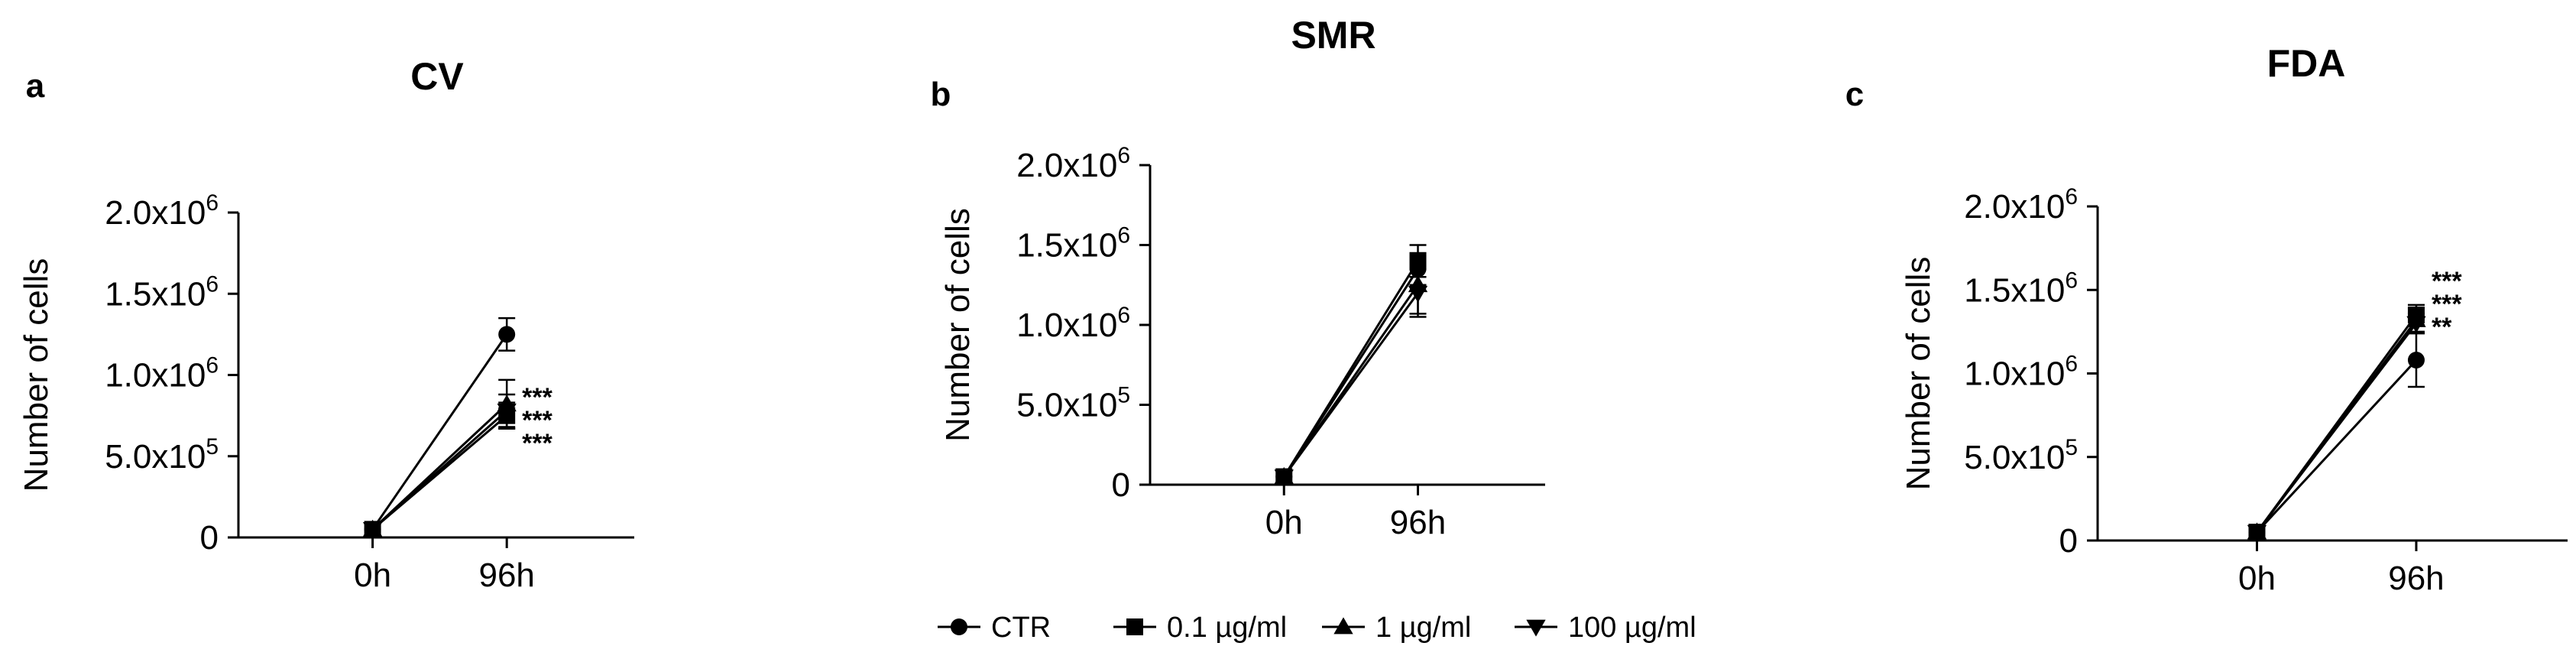  I want to click on legend-label: 100 µg/ml, so click(1632, 628).